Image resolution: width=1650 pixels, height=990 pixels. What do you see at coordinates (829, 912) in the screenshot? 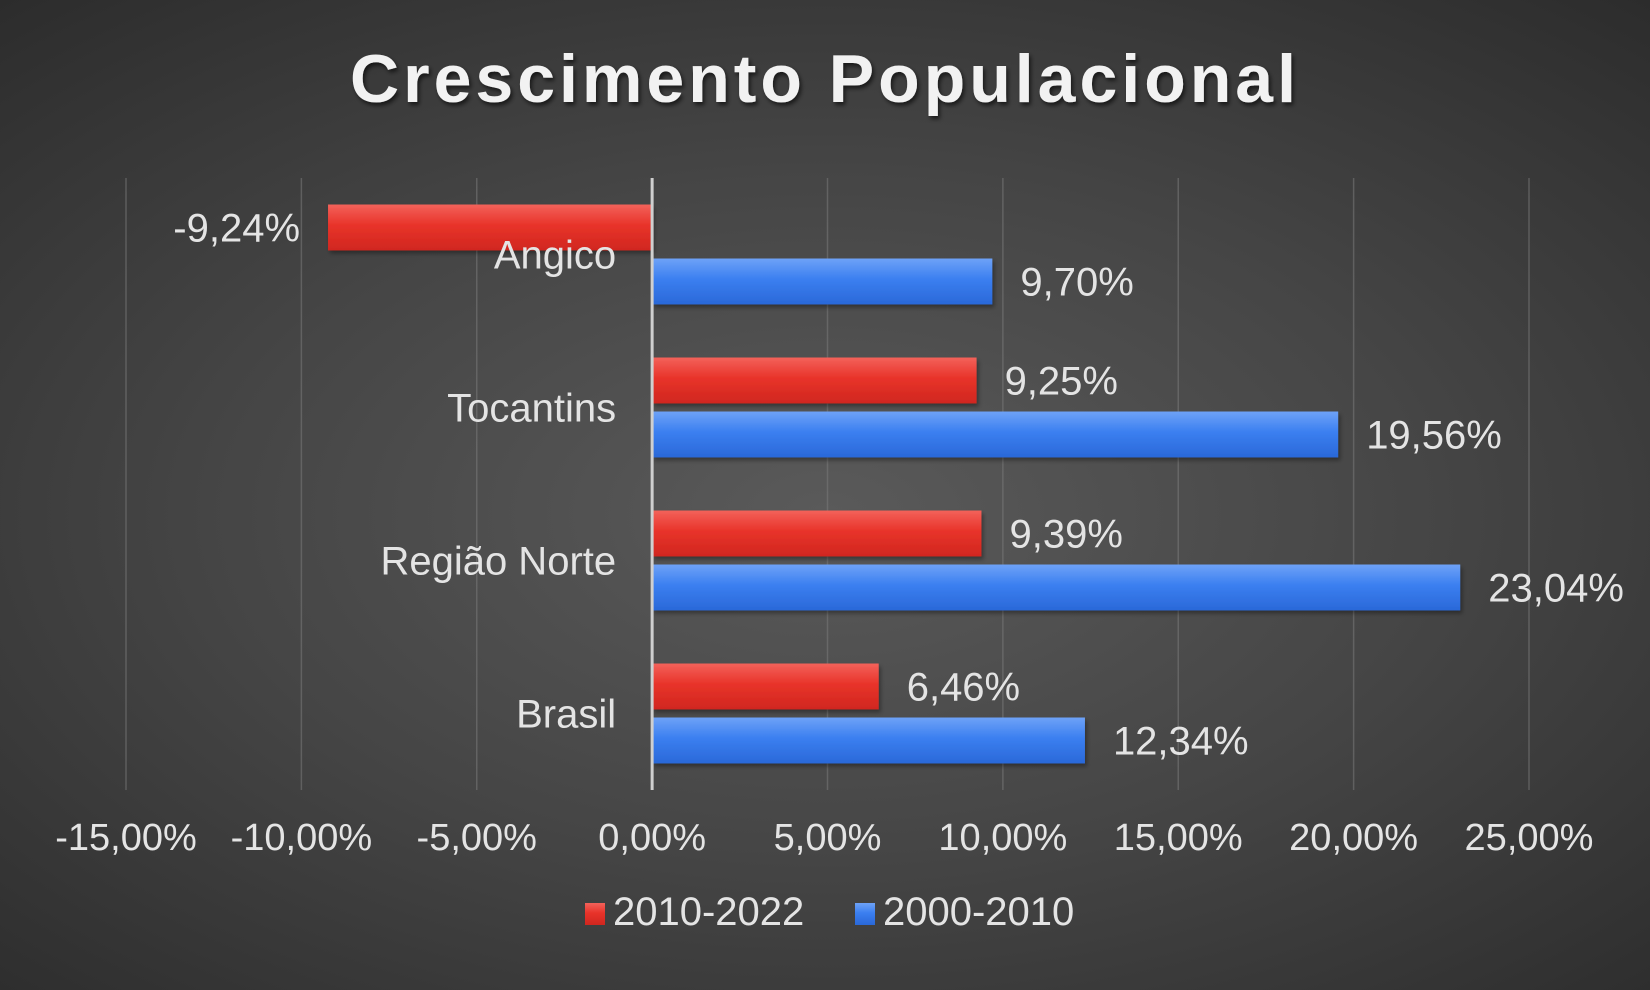
I see `legend: 2010-2022 2000-2010` at bounding box center [829, 912].